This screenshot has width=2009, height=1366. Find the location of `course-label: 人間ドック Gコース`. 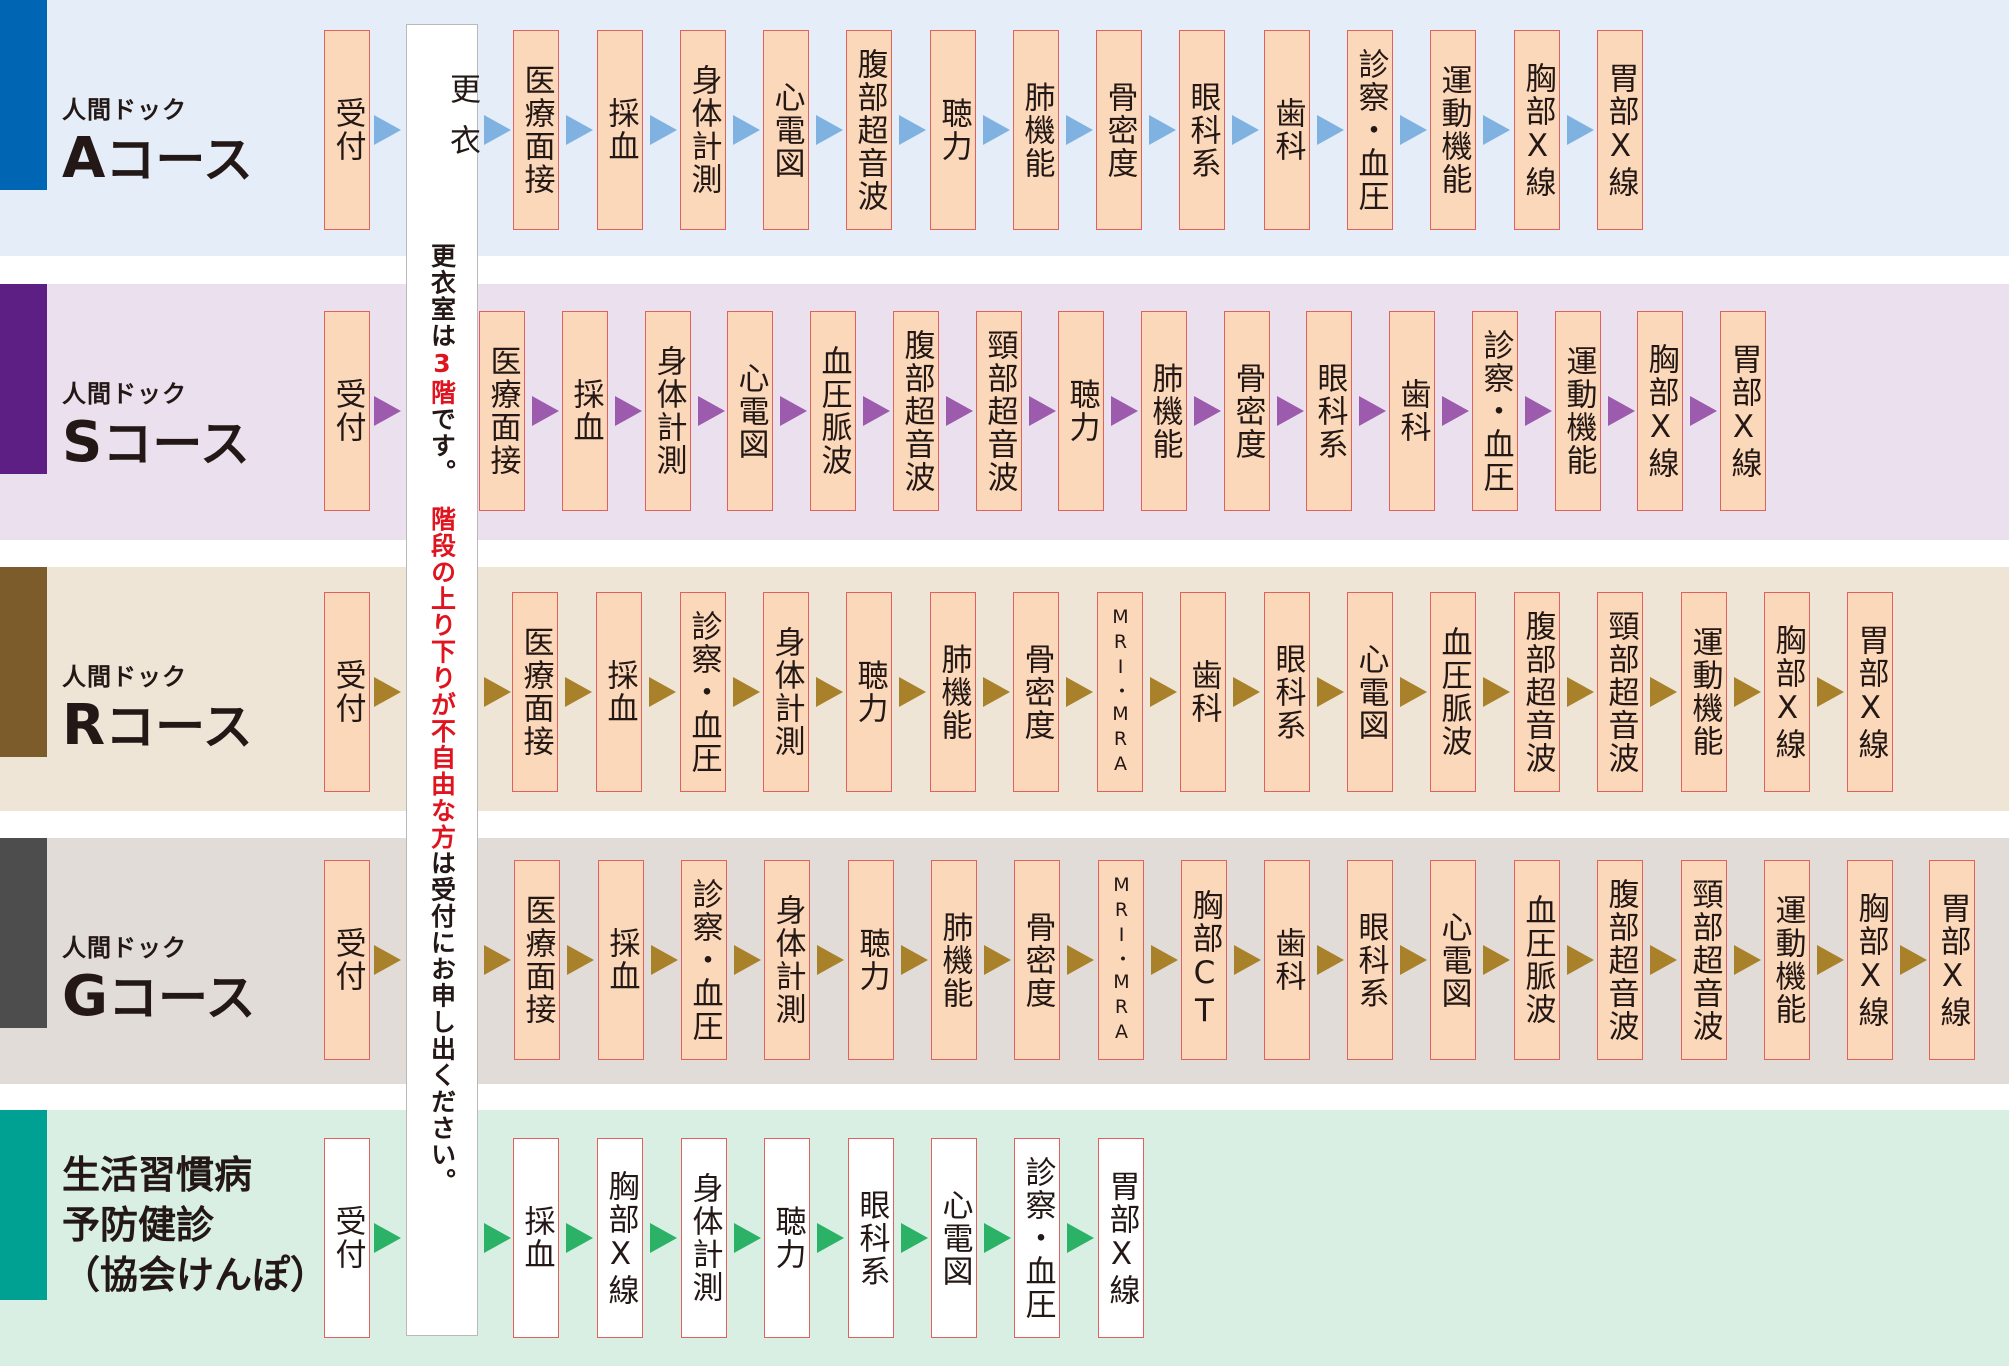

course-label: 人間ドック Gコース is located at coordinates (192, 976).